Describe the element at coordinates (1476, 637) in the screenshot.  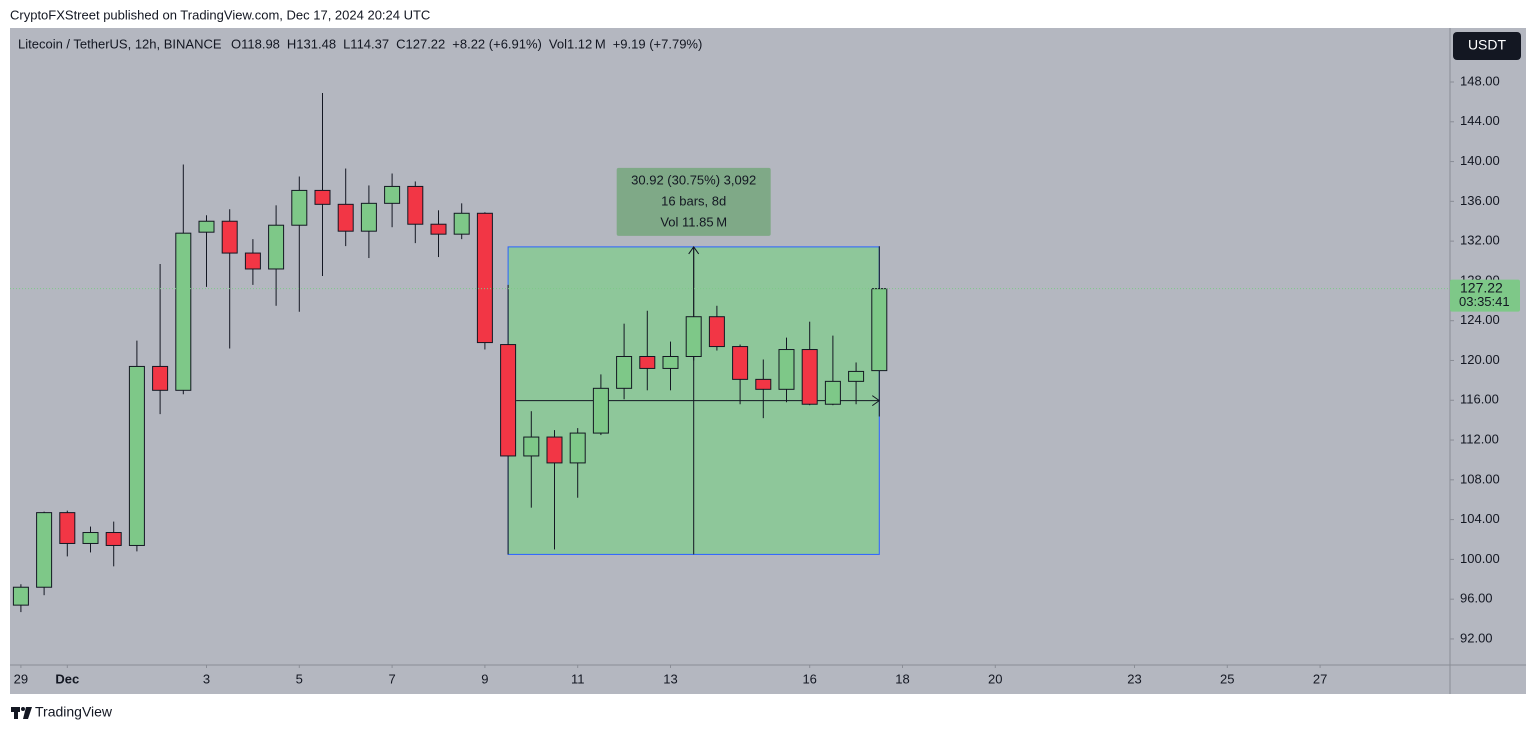
I see `y-tick-label: 92.00` at that location.